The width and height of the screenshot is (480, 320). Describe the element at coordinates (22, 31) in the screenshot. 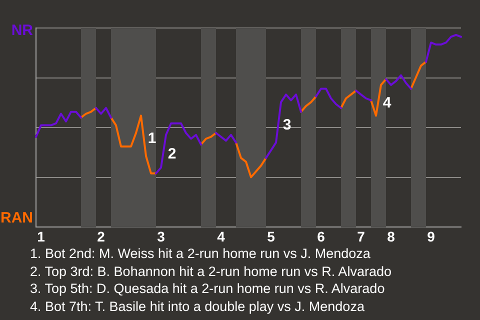

I see `text: NR` at that location.